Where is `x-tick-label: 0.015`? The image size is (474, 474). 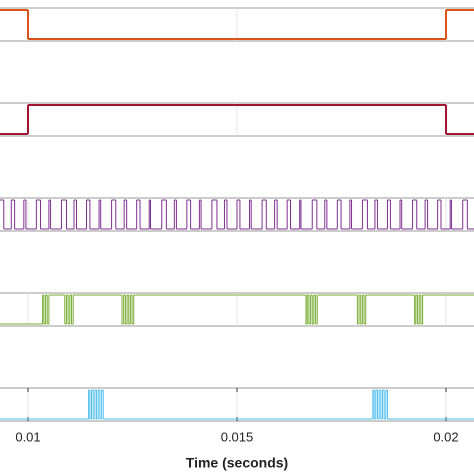
x-tick-label: 0.015 is located at coordinates (237, 436).